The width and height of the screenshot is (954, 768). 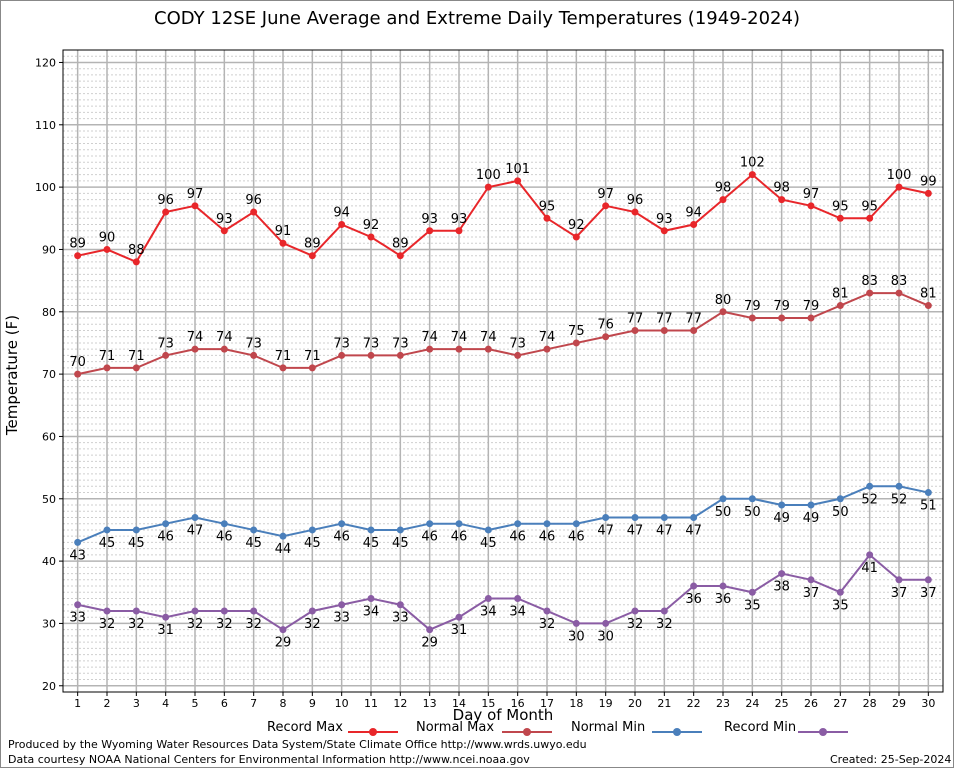 What do you see at coordinates (224, 703) in the screenshot?
I see `x-tick-label: 6` at bounding box center [224, 703].